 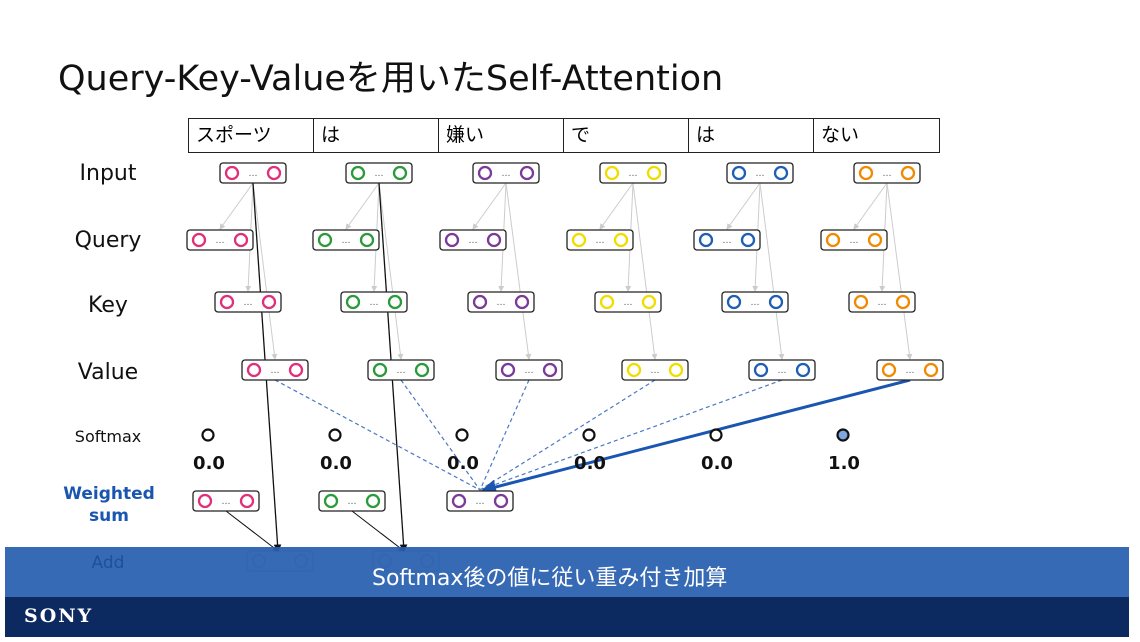 What do you see at coordinates (108, 372) in the screenshot?
I see `row-label-value: Value` at bounding box center [108, 372].